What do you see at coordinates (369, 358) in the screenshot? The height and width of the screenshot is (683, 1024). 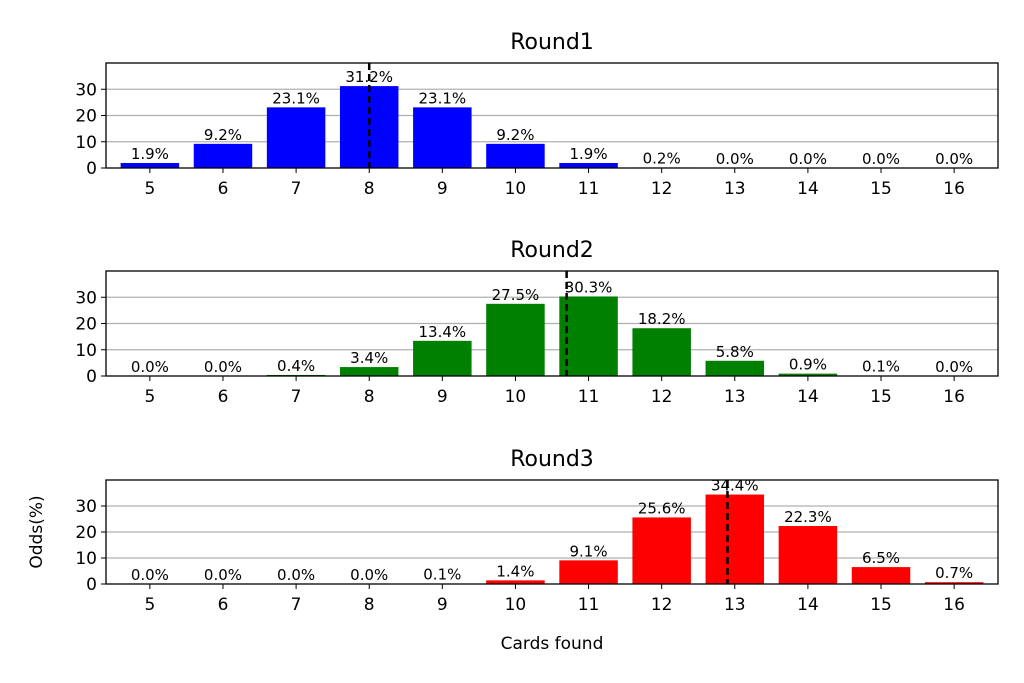 I see `bar-value-label: 3.4%` at bounding box center [369, 358].